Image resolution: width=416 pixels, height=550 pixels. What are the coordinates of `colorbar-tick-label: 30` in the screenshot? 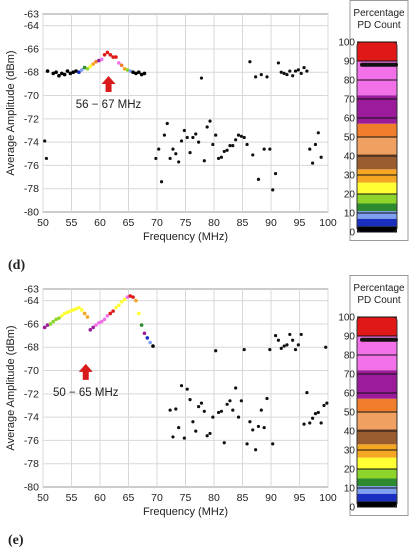 It's located at (350, 176).